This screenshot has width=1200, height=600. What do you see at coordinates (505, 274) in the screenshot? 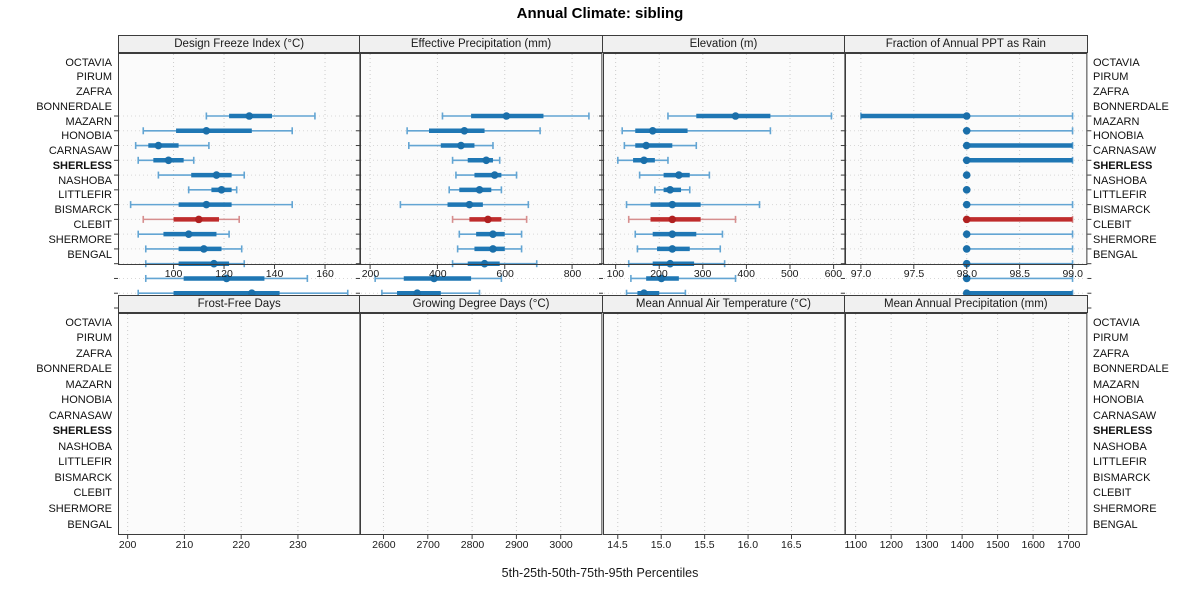
I see `axis-tick-label: 600` at bounding box center [505, 274].